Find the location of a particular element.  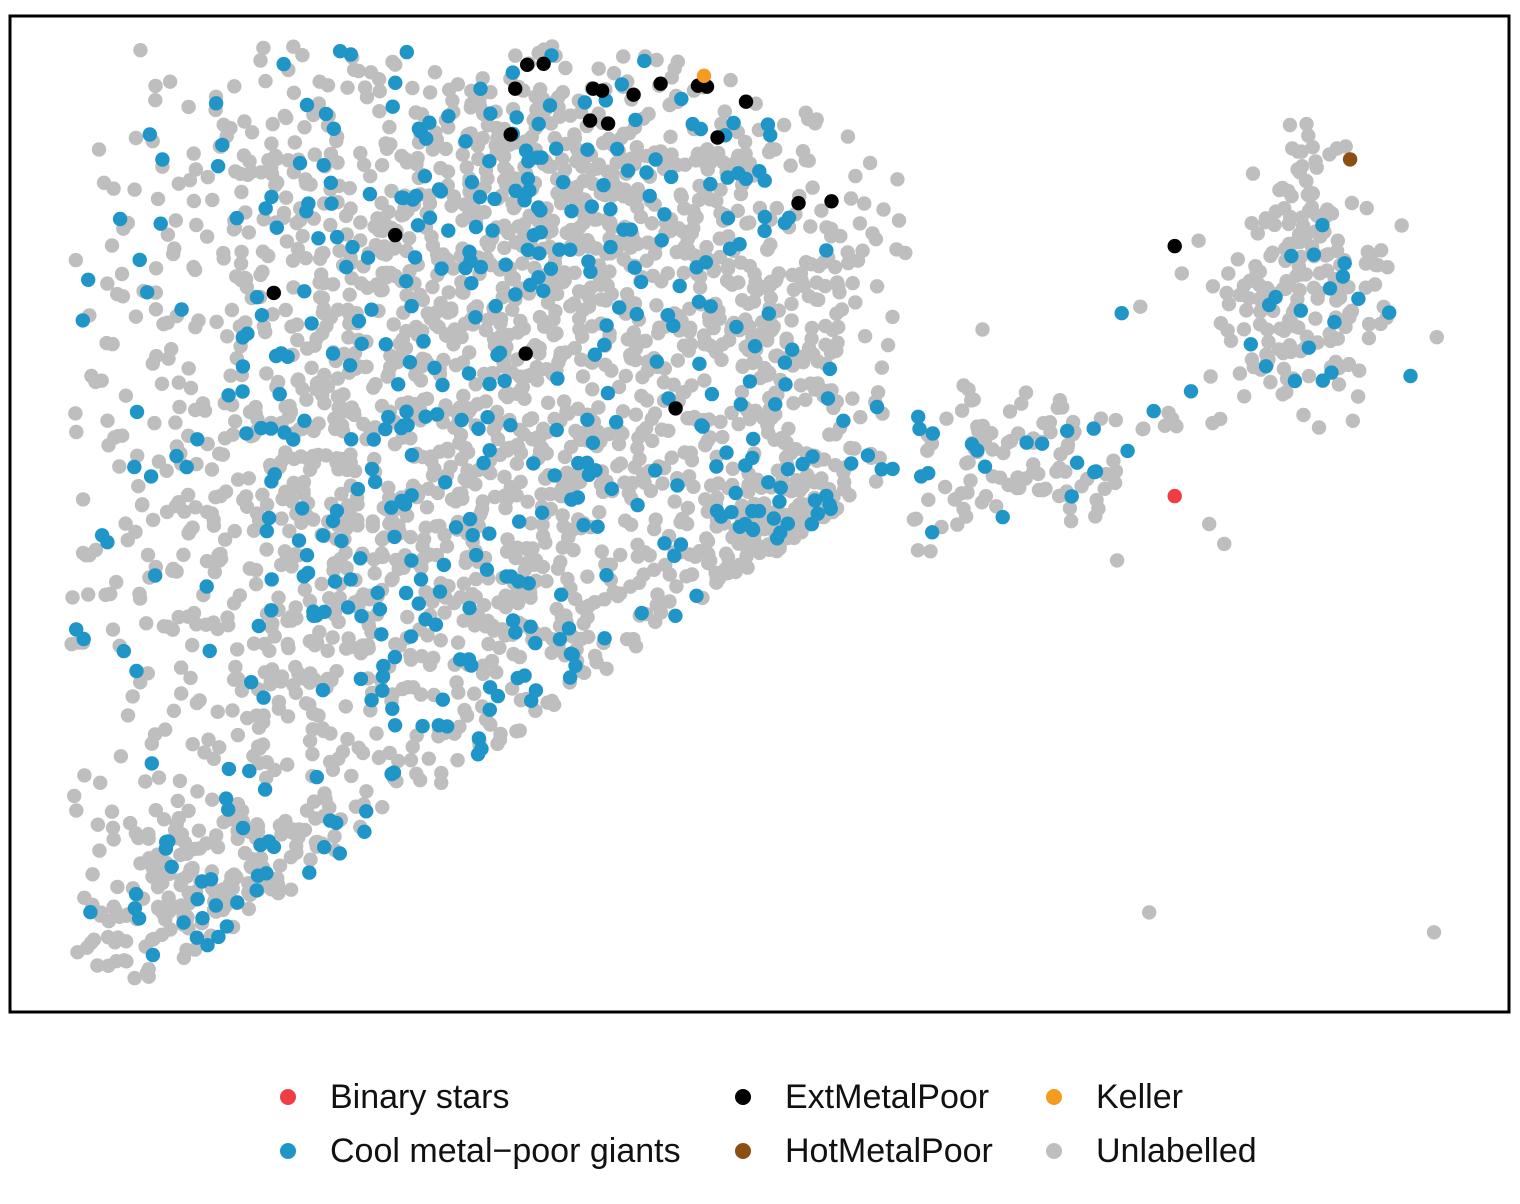

legend-swatch-keller is located at coordinates (1054, 1097).